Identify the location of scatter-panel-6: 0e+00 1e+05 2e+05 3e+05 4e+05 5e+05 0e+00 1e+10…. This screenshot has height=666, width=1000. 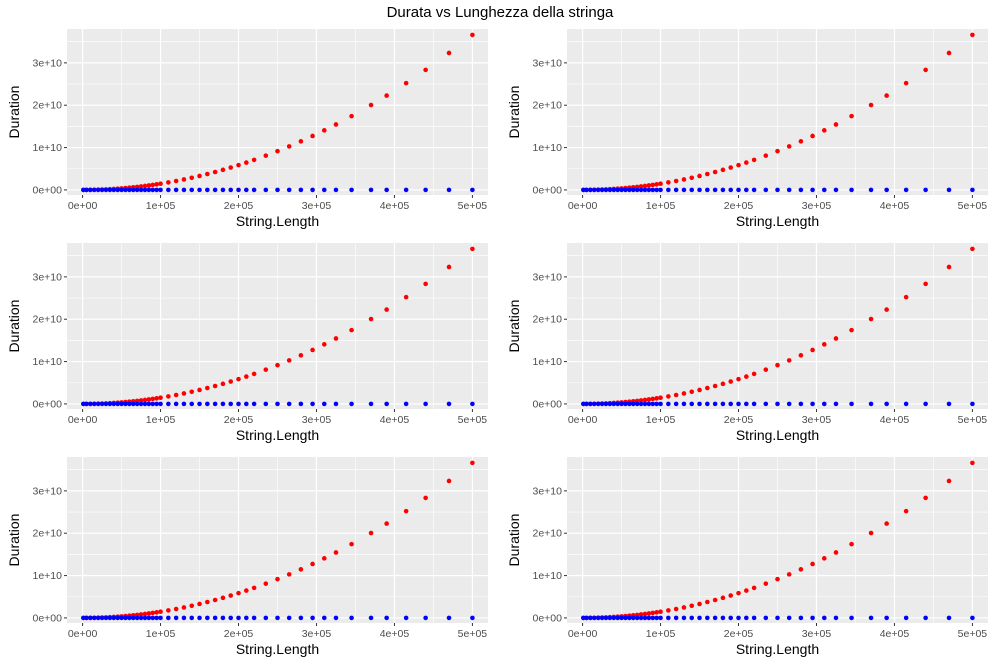
(747, 557).